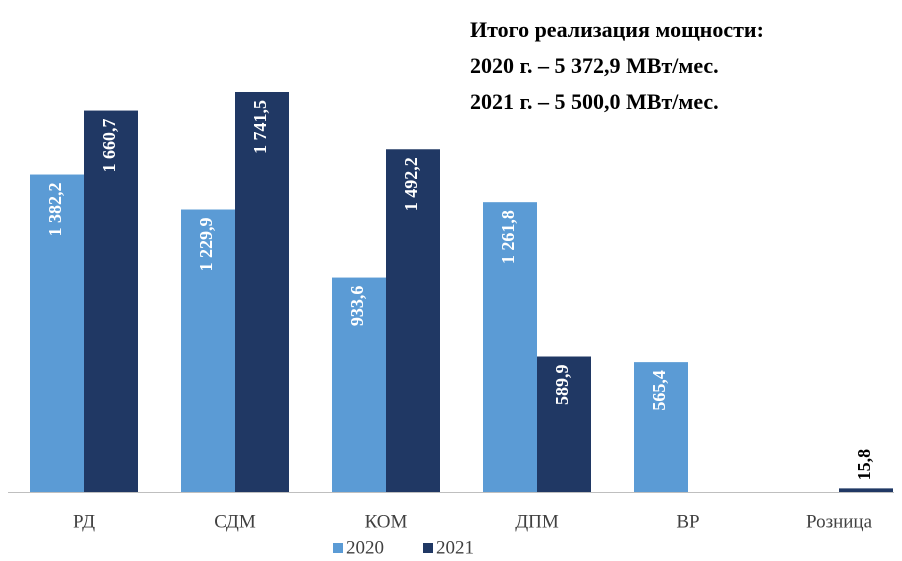  I want to click on legend-label: 2021, so click(455, 547).